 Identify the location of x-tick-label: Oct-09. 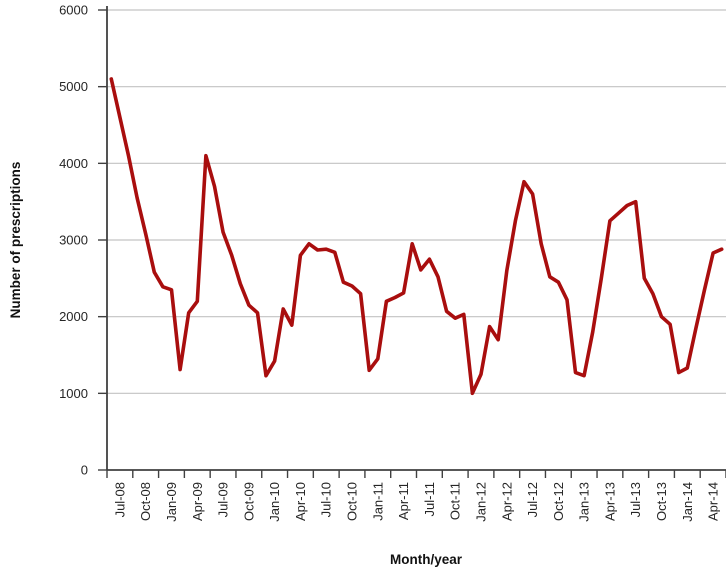
(248, 501).